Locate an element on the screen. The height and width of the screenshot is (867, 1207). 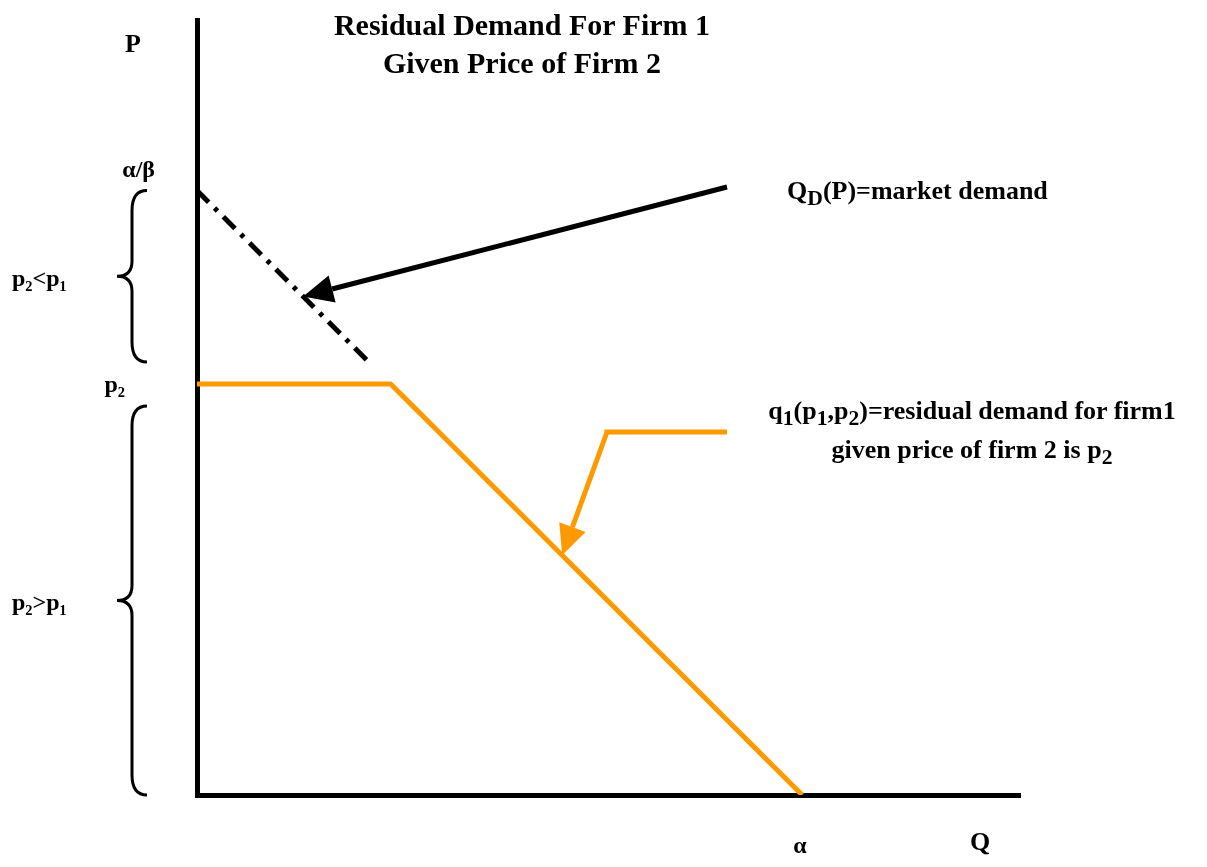
text: p₂<p₁ is located at coordinates (39, 279).